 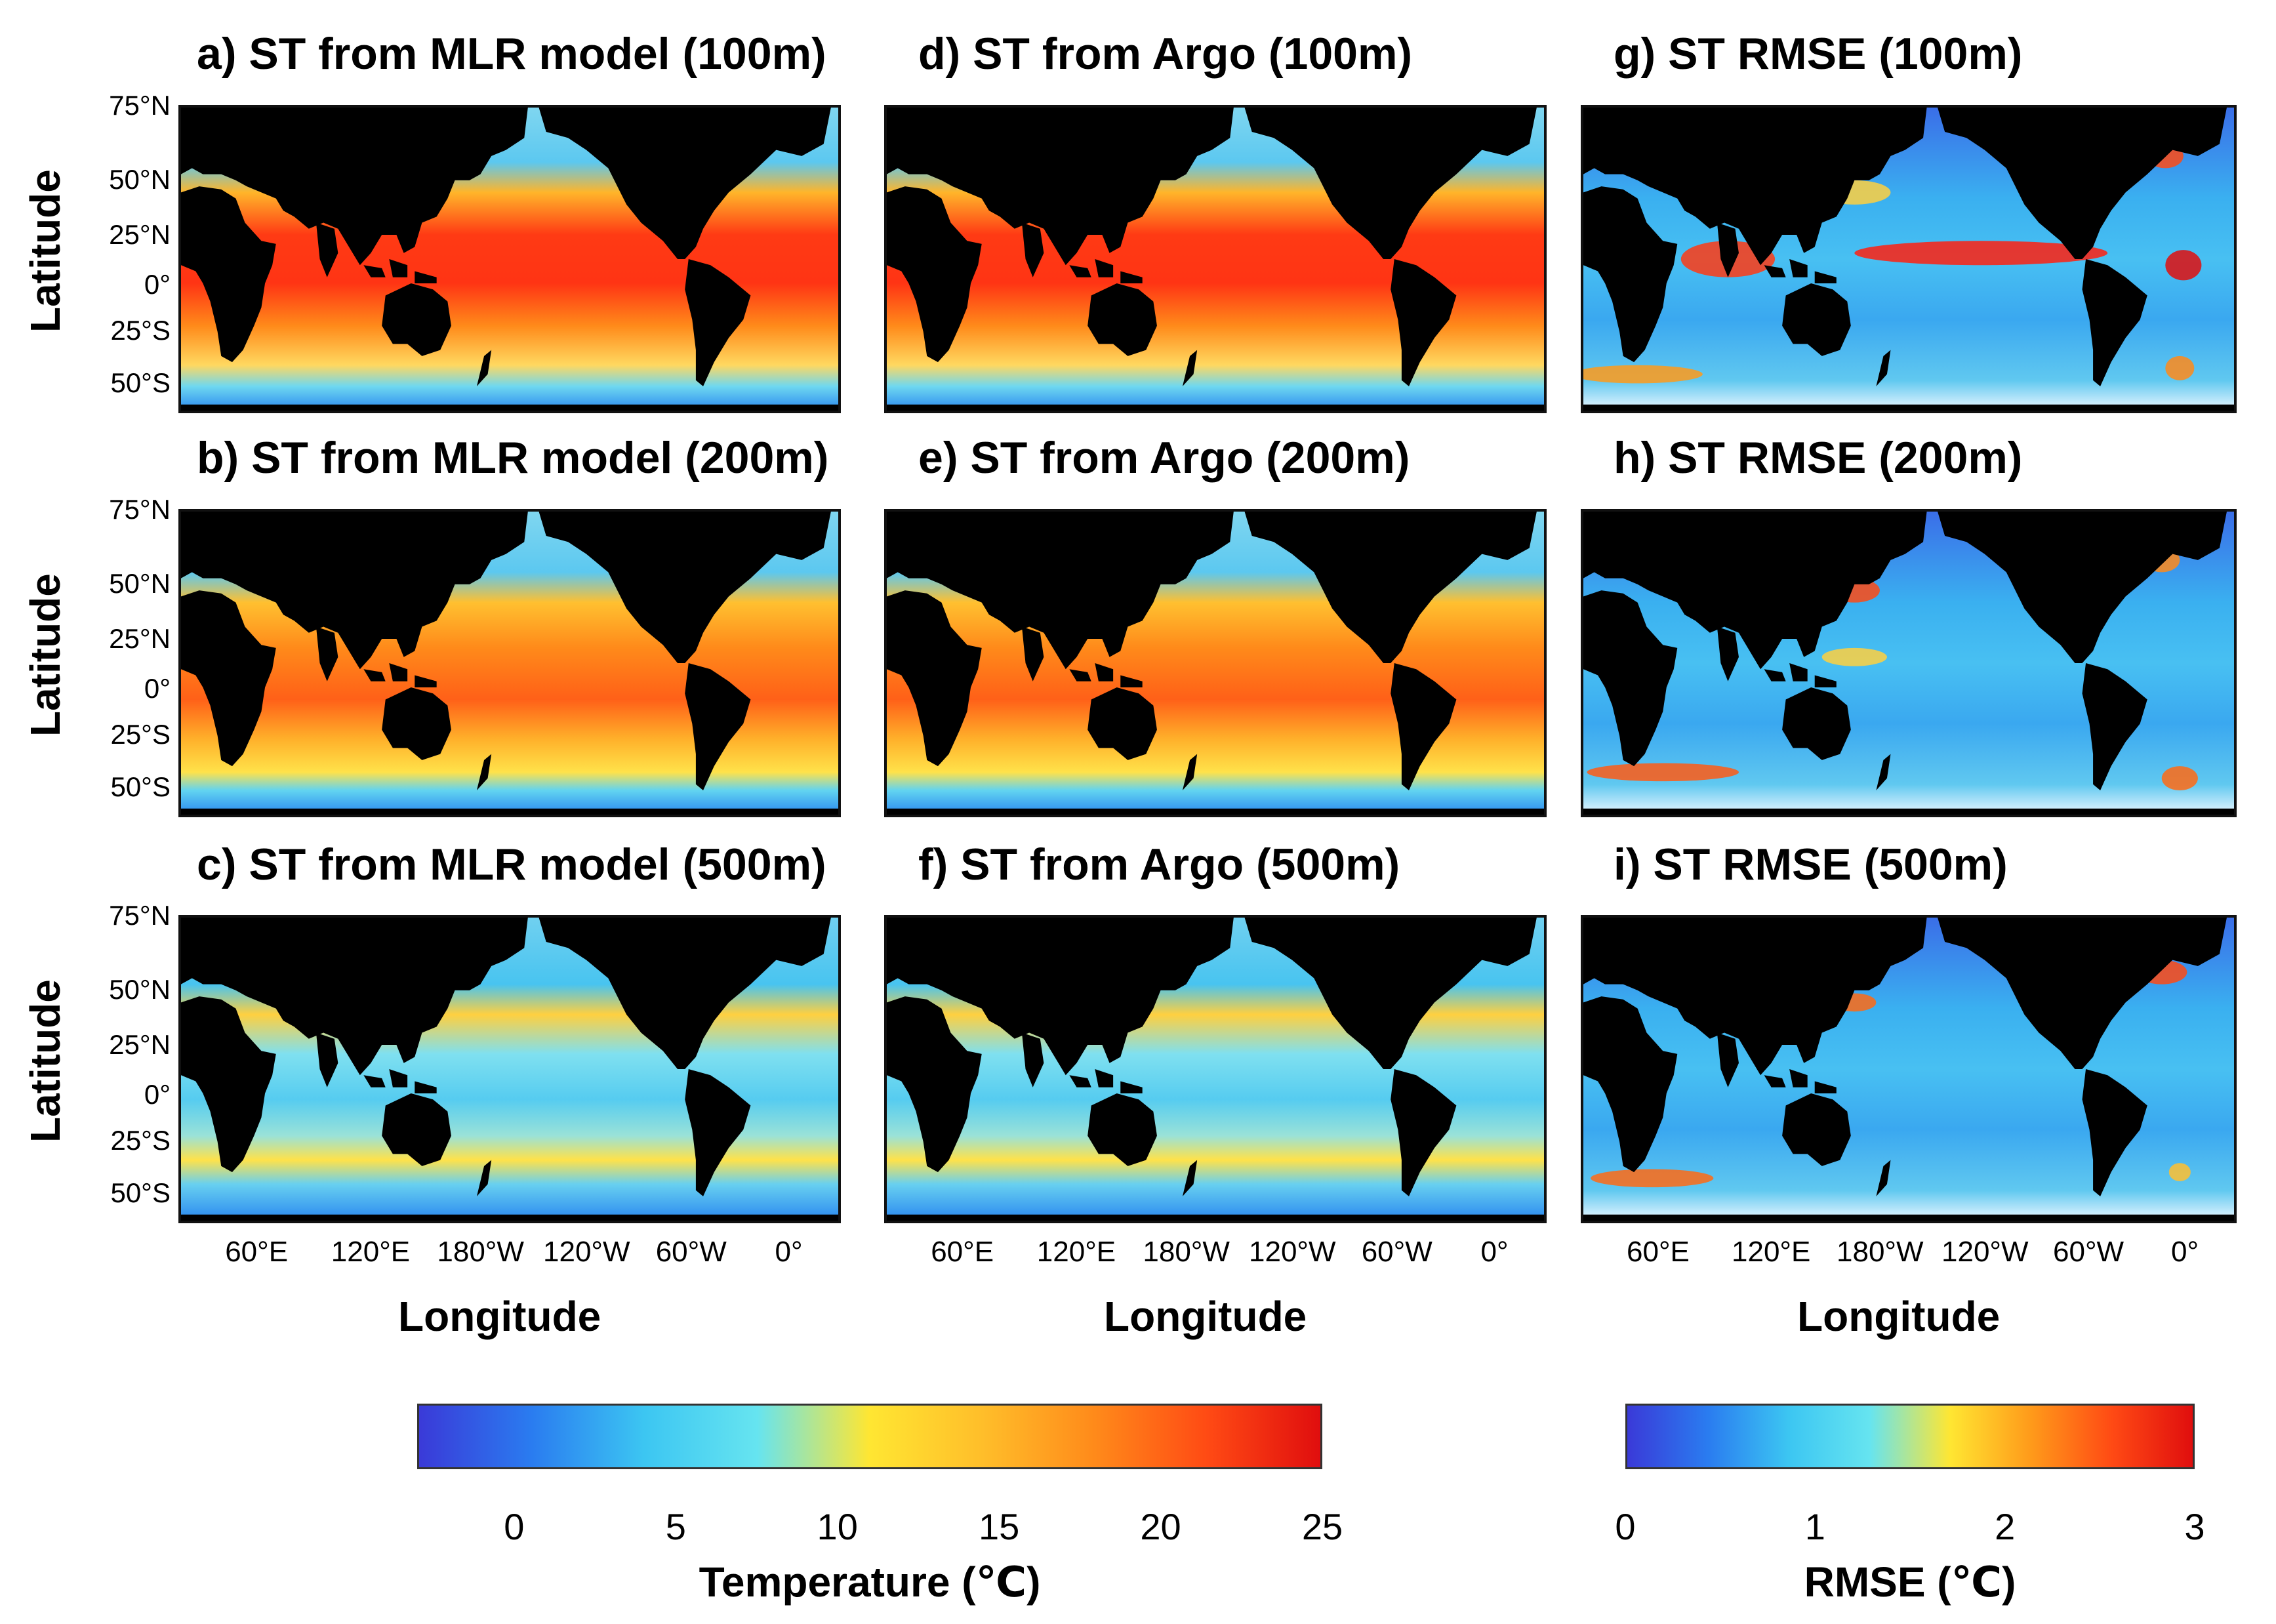 What do you see at coordinates (1159, 865) in the screenshot?
I see `panel-title: f) ST from Argo (500m)` at bounding box center [1159, 865].